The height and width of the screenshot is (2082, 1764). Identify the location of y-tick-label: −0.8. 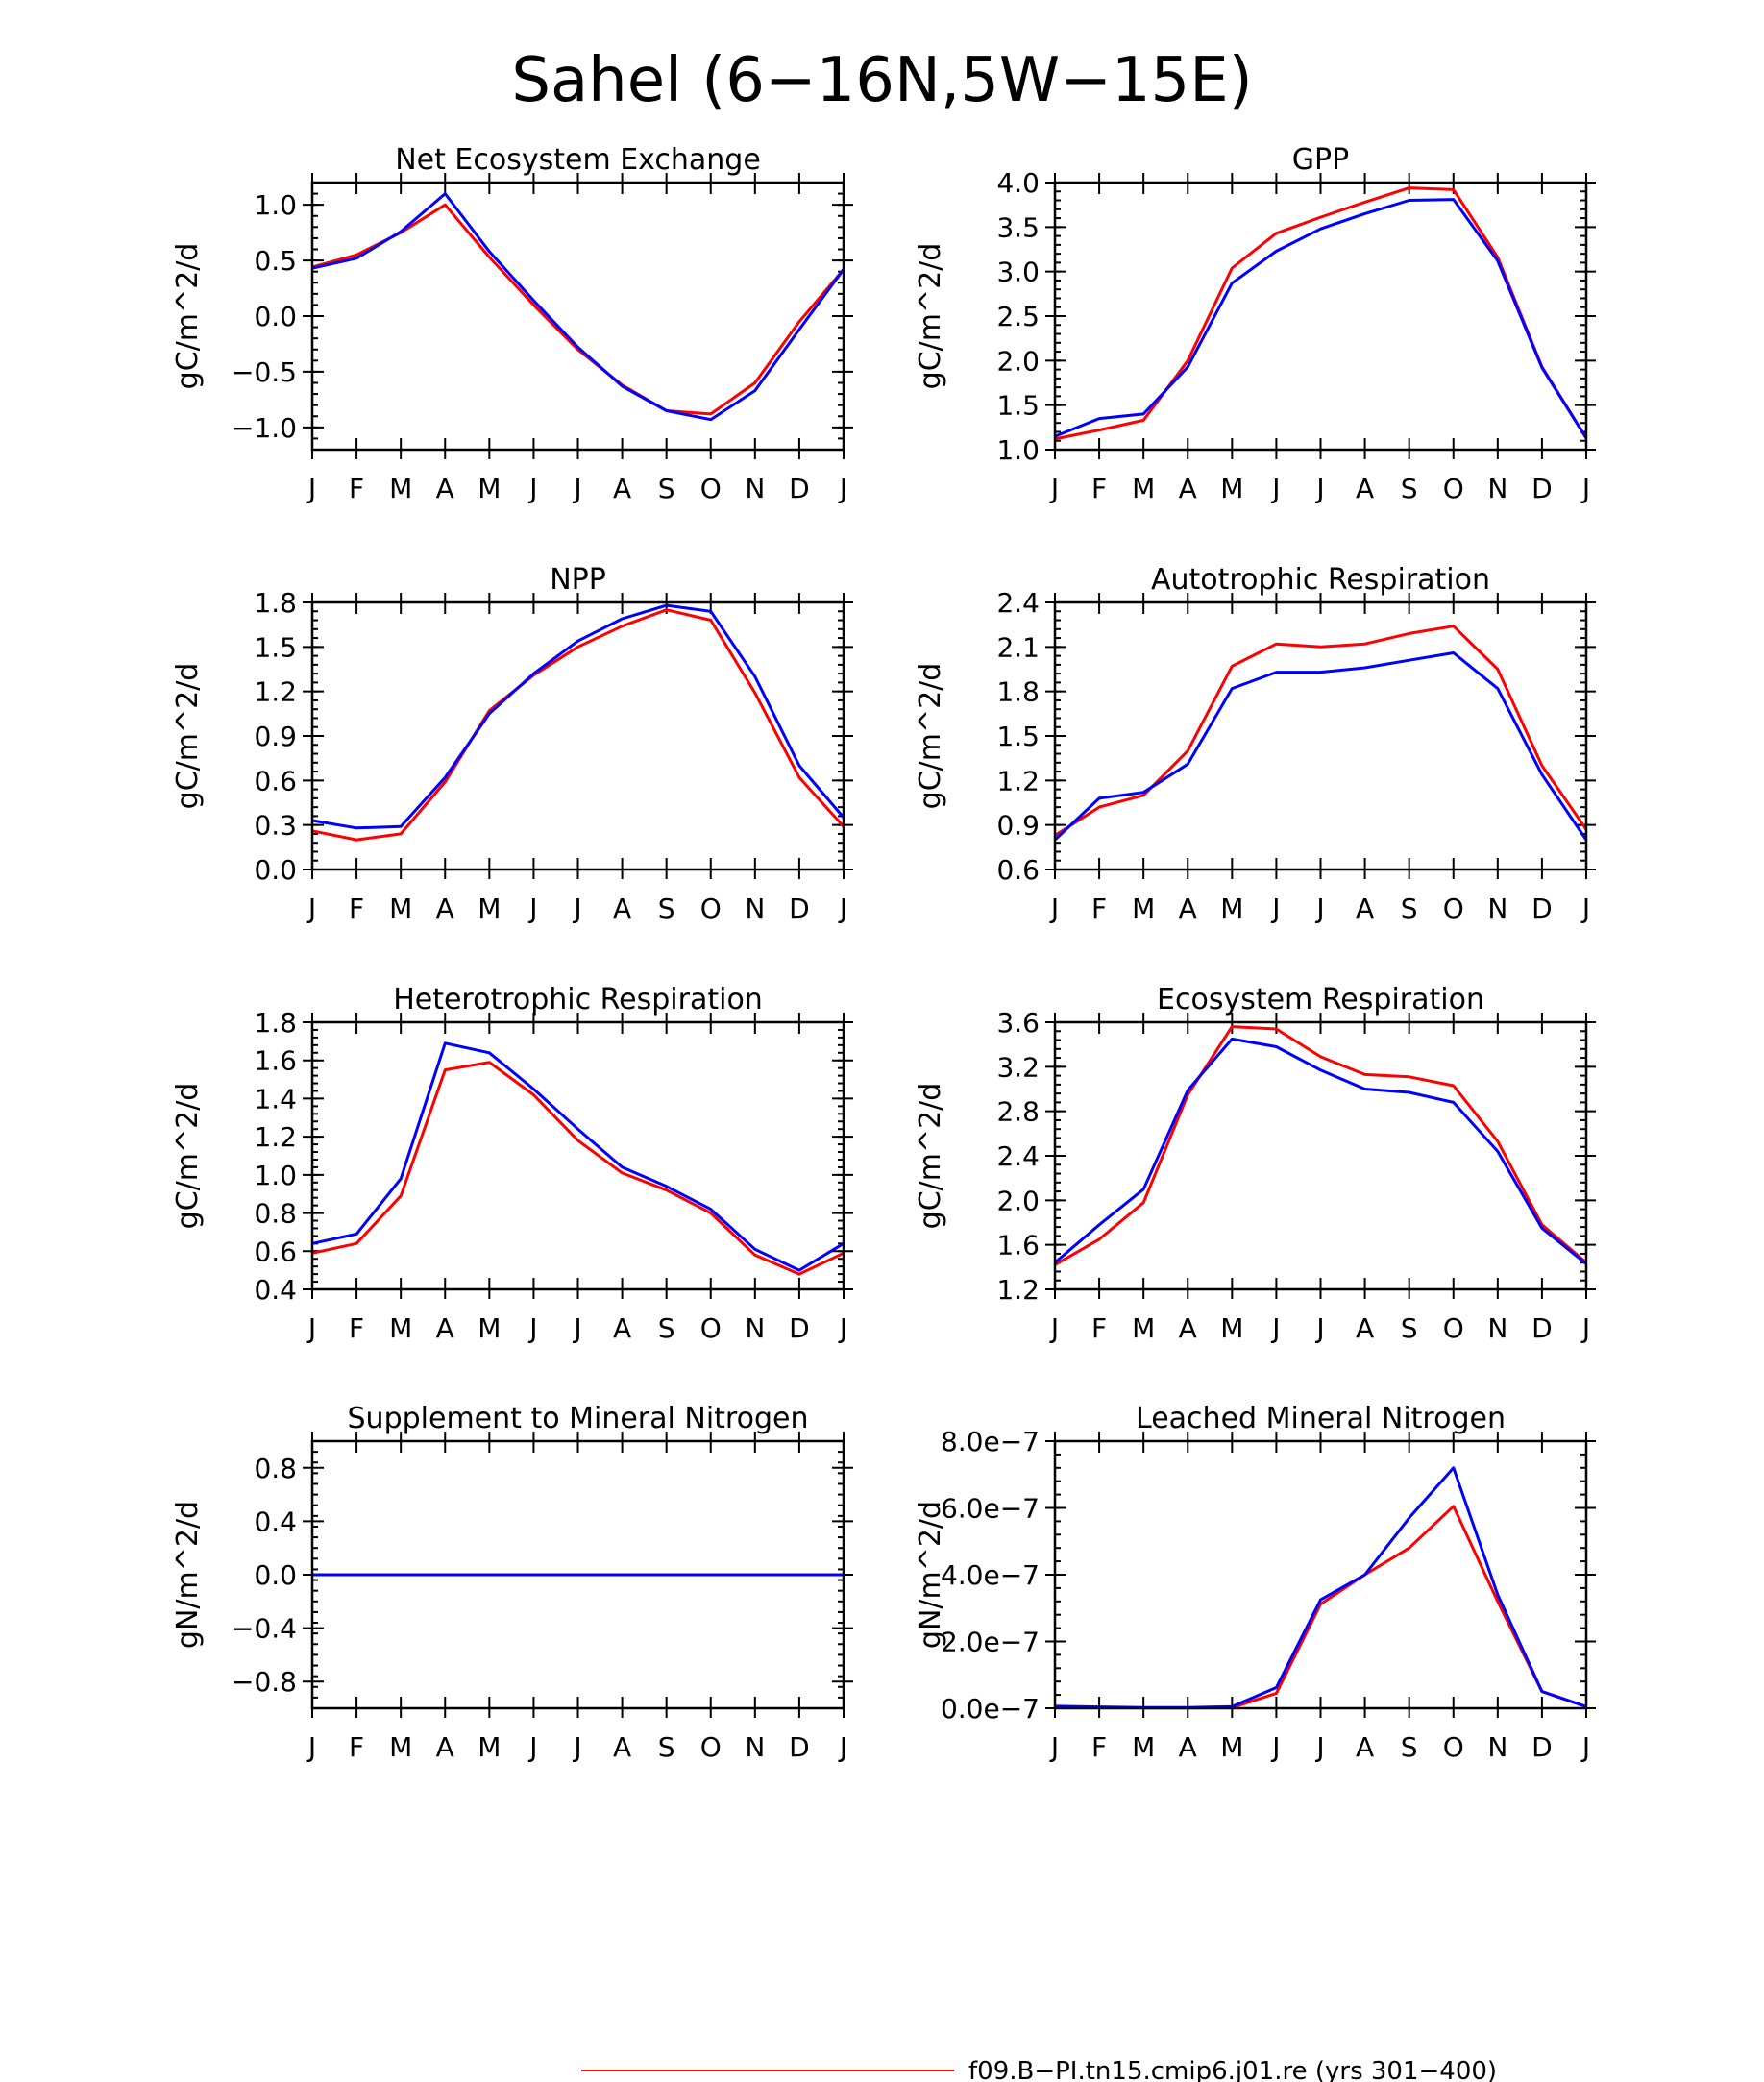
(264, 1682).